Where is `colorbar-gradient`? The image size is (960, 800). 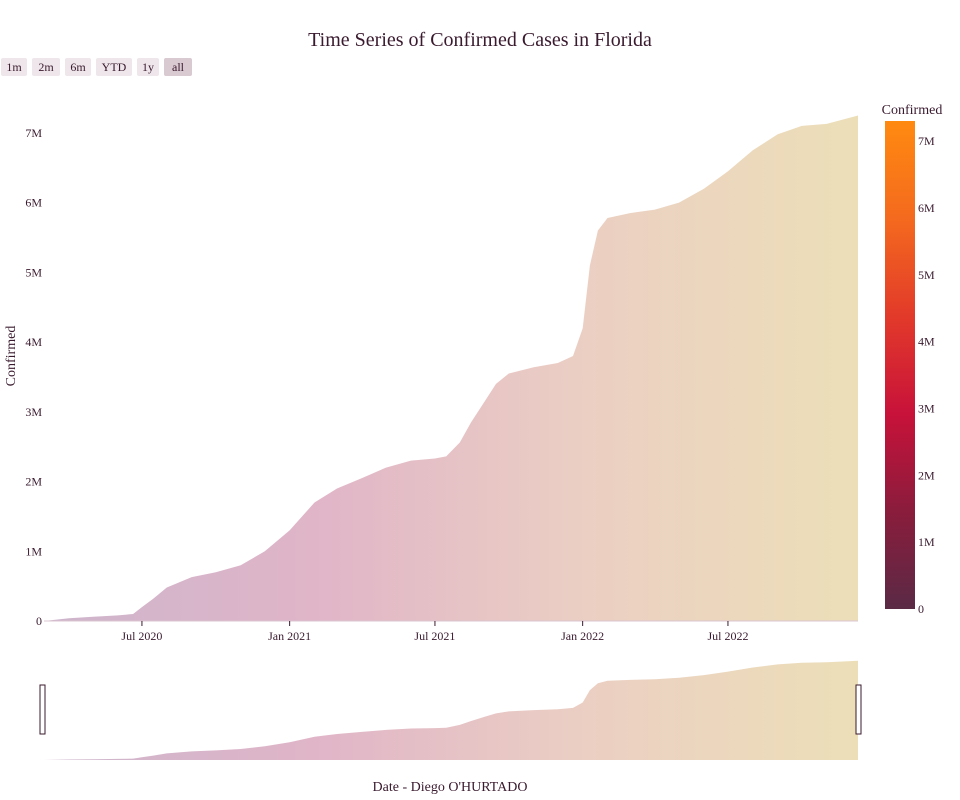
colorbar-gradient is located at coordinates (900, 365).